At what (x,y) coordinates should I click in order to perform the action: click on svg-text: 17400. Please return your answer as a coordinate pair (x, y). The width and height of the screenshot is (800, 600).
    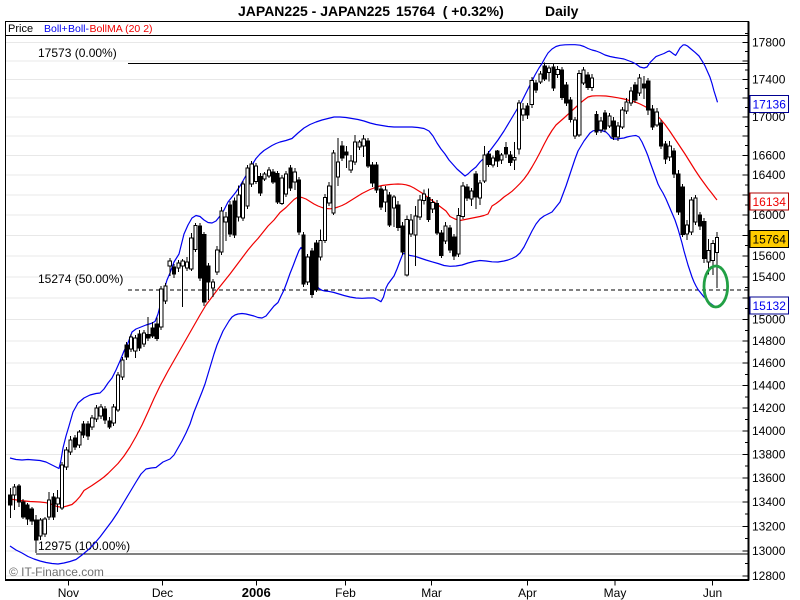
    Looking at the image, I should click on (769, 79).